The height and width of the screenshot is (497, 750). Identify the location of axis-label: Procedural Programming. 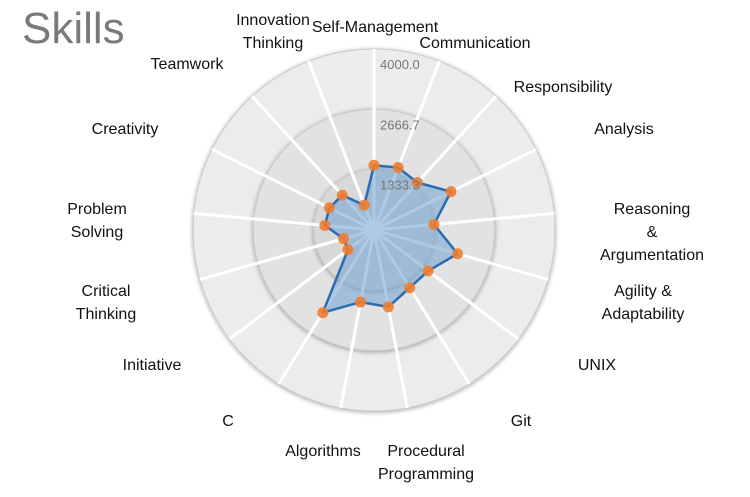
(426, 463).